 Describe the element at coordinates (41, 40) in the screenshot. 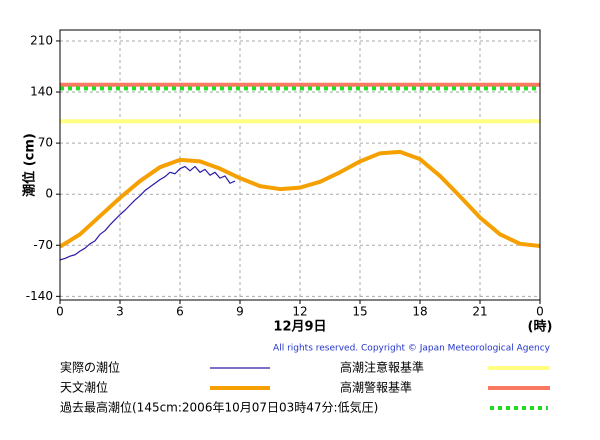

I see `y-tick-label: 210` at that location.